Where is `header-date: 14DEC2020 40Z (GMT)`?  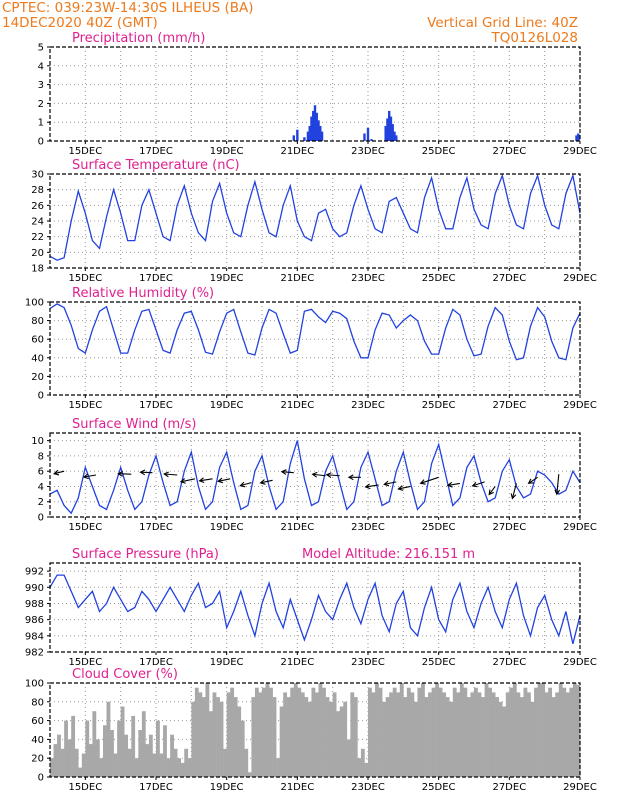 header-date: 14DEC2020 40Z (GMT) is located at coordinates (80, 23).